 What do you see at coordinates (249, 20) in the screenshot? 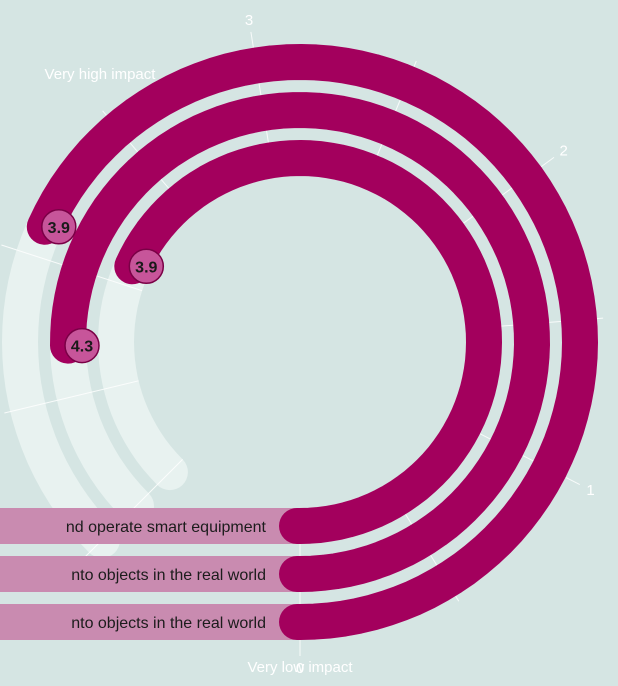
I see `tick-label: 3` at bounding box center [249, 20].